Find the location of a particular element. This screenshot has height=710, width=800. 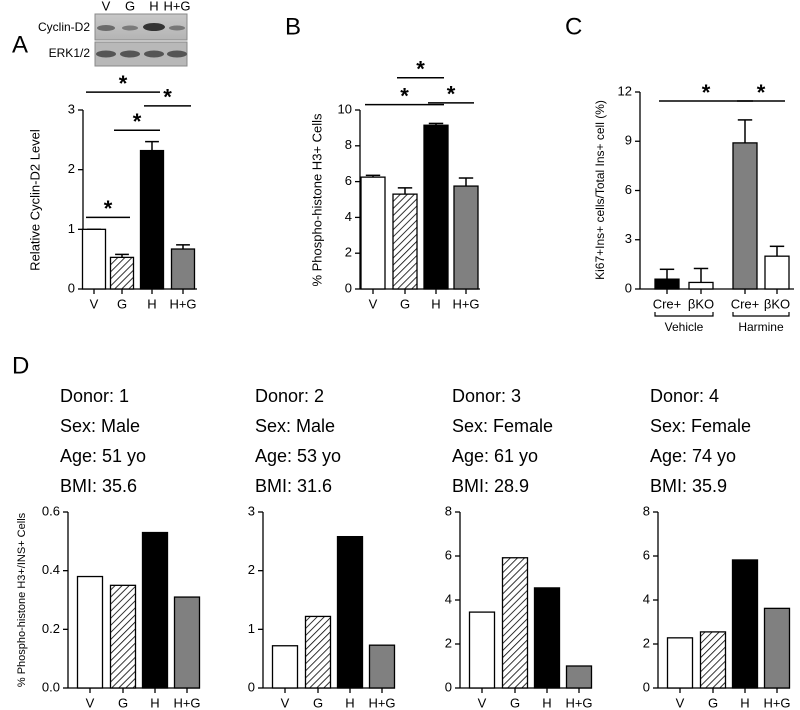

panel-letter: C is located at coordinates (573, 26).